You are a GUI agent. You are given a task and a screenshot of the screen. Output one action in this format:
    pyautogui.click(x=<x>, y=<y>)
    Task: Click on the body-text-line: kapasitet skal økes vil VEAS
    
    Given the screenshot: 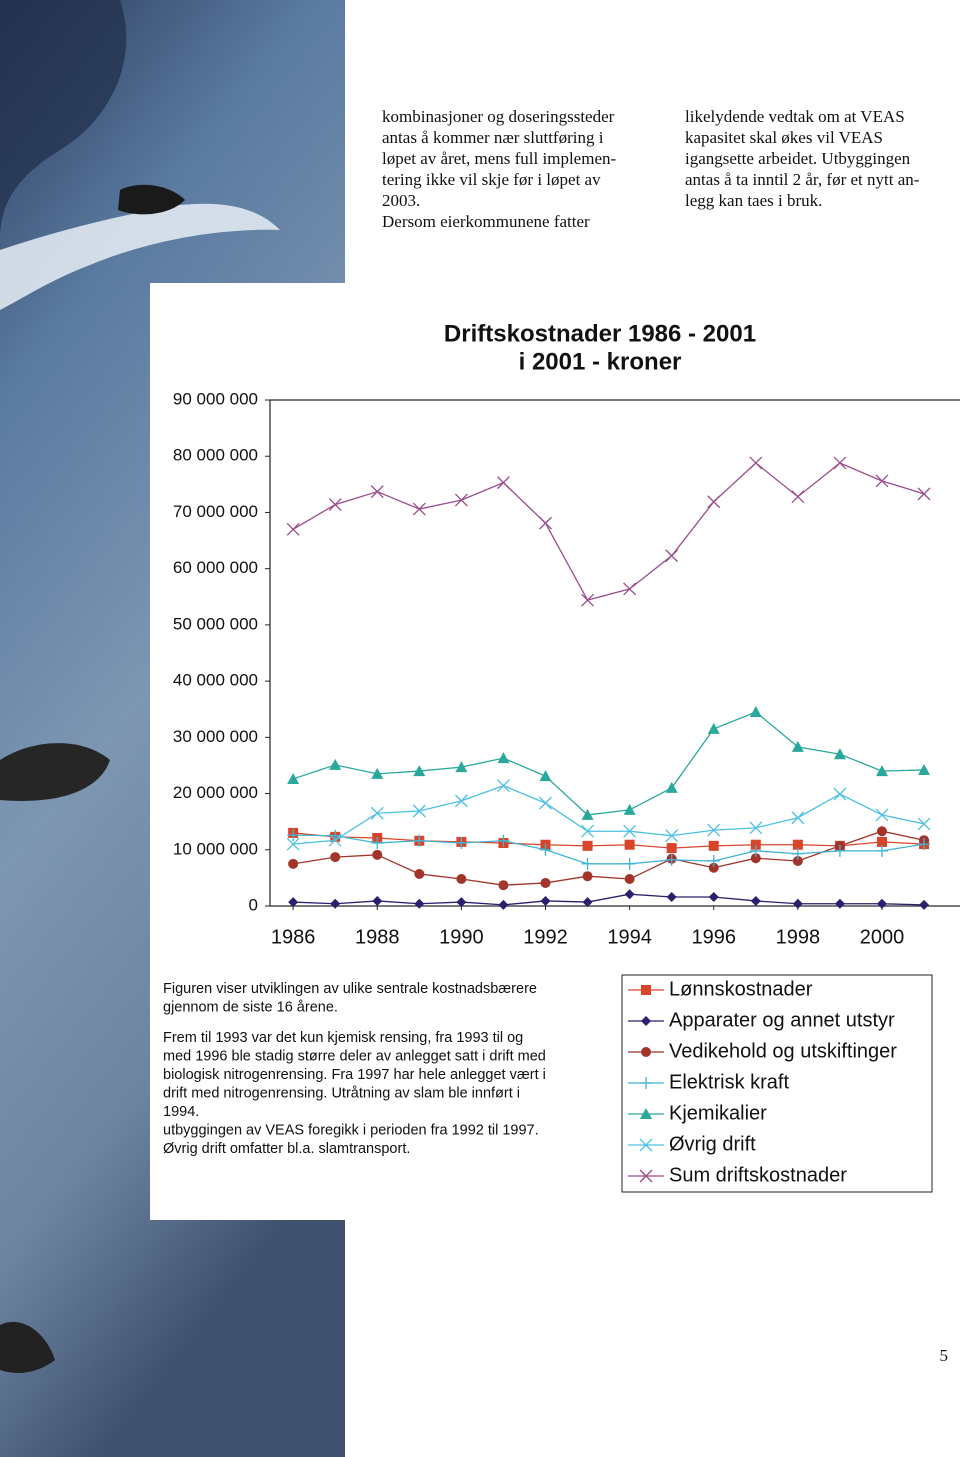 What is the action you would take?
    pyautogui.click(x=784, y=137)
    